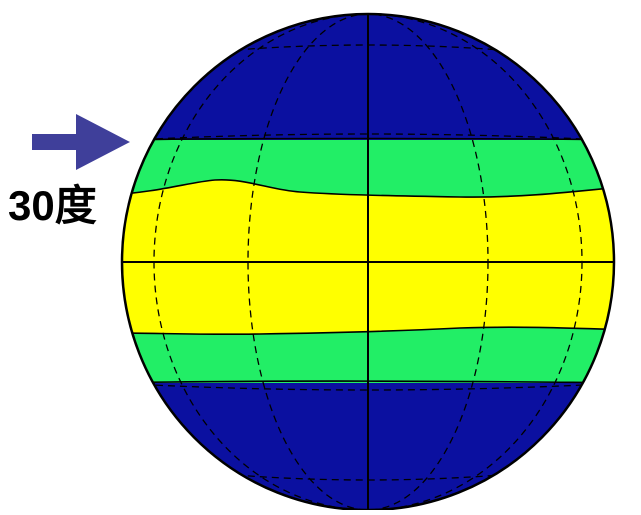 The height and width of the screenshot is (515, 641). I want to click on parallel-north-mid, so click(368, 137).